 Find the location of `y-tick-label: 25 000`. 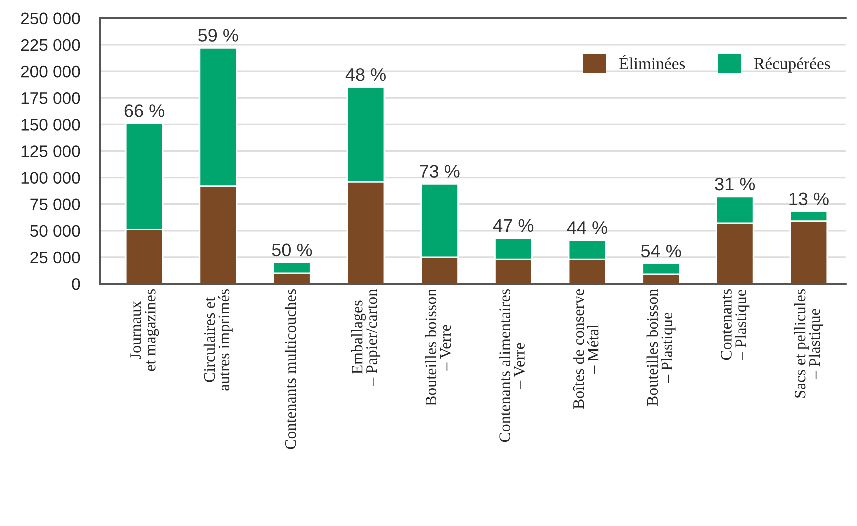

y-tick-label: 25 000 is located at coordinates (55, 258).